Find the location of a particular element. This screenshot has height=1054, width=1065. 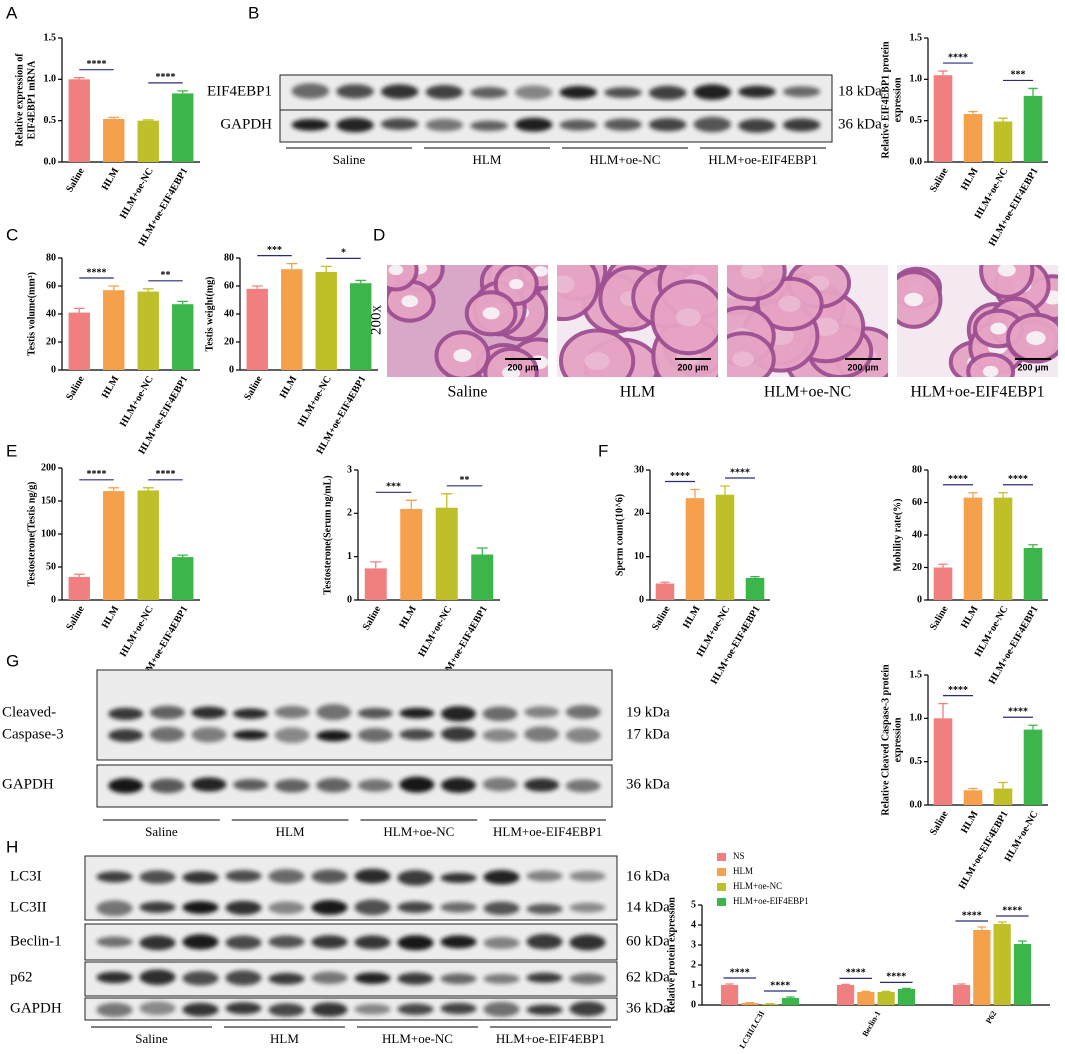

y-tick-label: 30 is located at coordinates (639, 469).